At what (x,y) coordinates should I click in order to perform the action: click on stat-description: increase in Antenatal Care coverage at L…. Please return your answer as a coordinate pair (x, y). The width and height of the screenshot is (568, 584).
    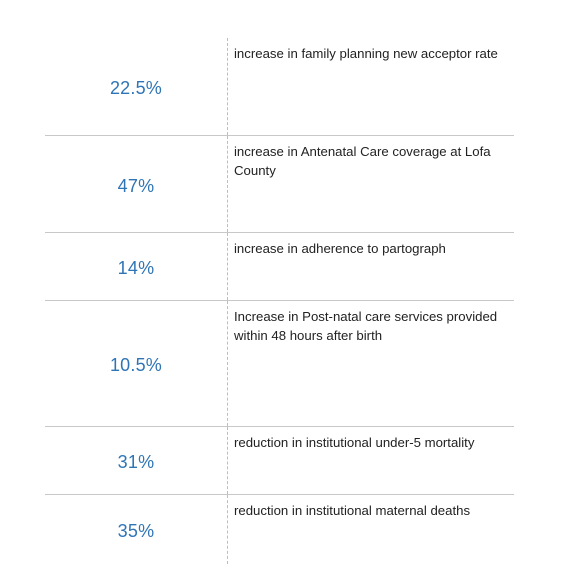
    Looking at the image, I should click on (370, 184).